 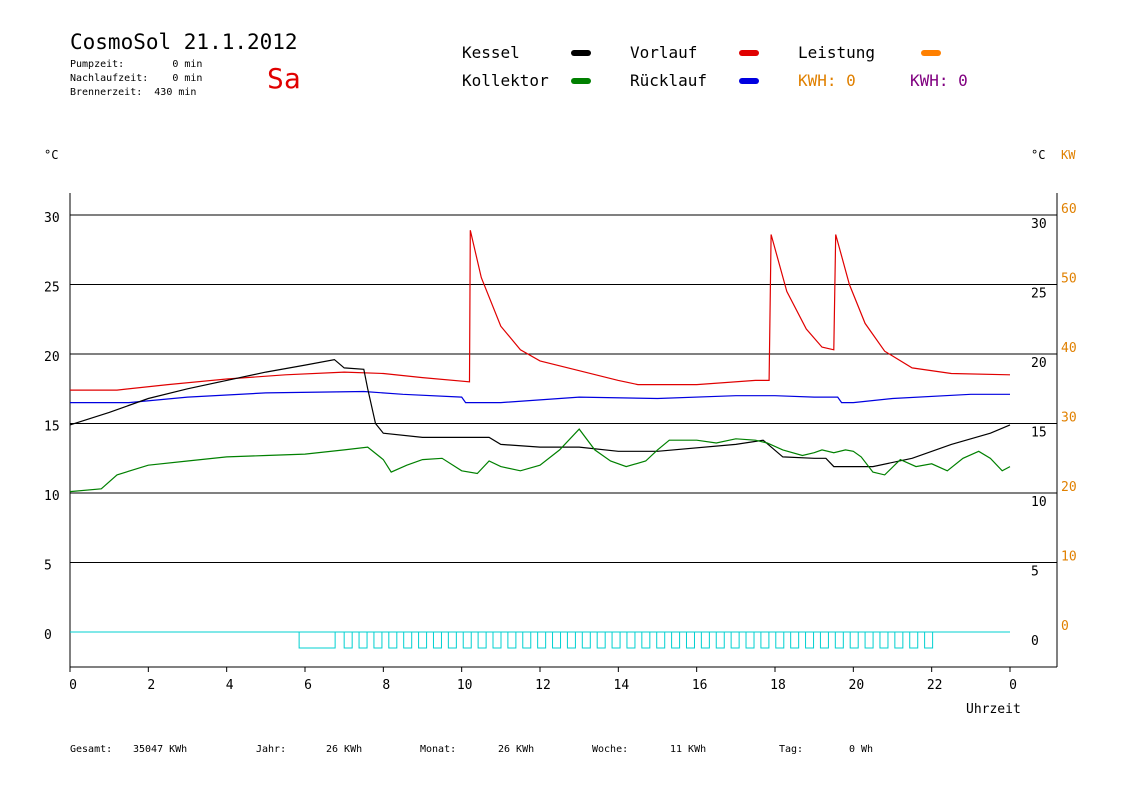 What do you see at coordinates (52, 218) in the screenshot?
I see `y-tick-left: 30` at bounding box center [52, 218].